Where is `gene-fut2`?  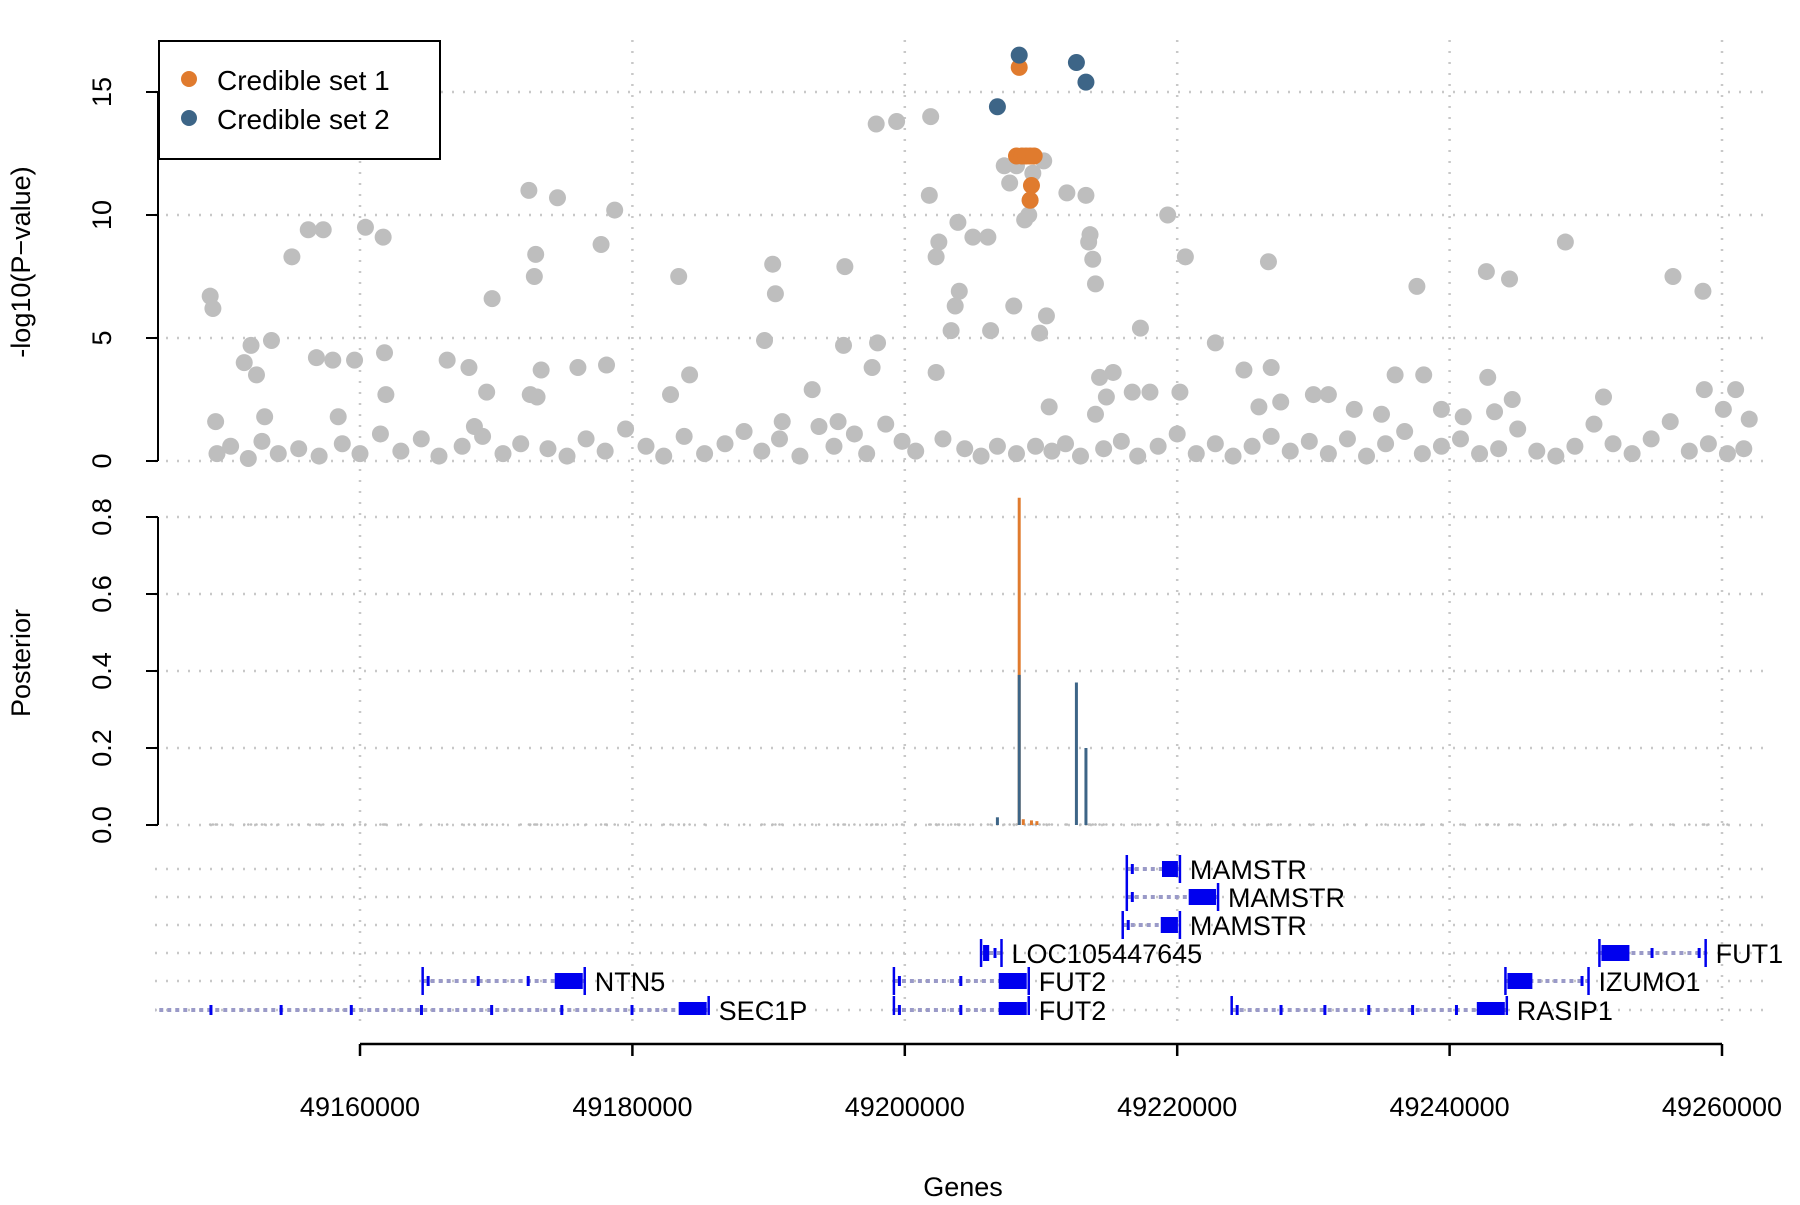
gene-fut2 is located at coordinates (961, 981).